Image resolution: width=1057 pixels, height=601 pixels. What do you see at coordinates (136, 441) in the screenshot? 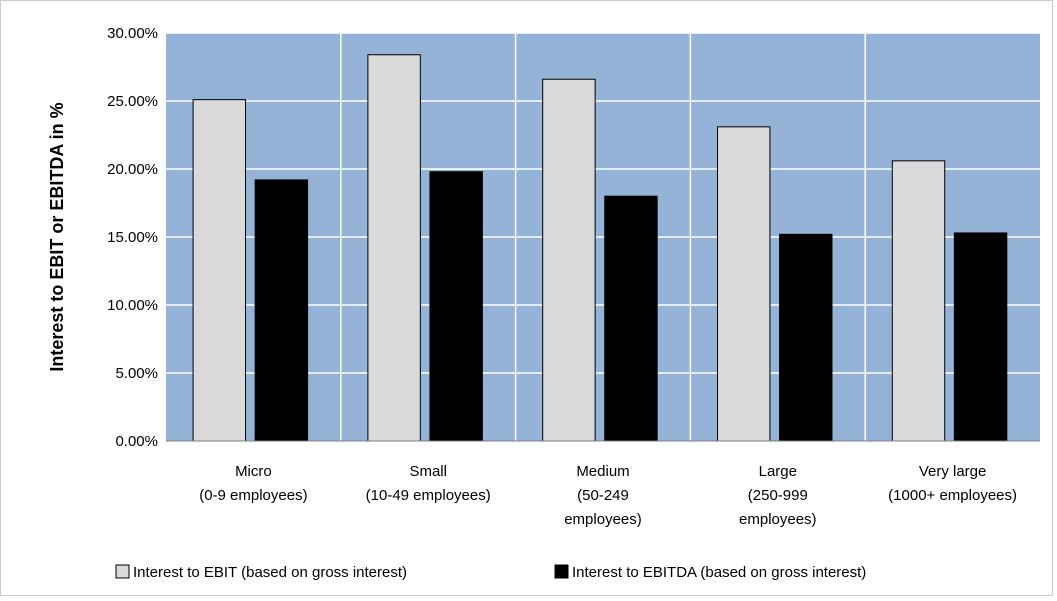
I see `y-tick-label: 0.00%` at bounding box center [136, 441].